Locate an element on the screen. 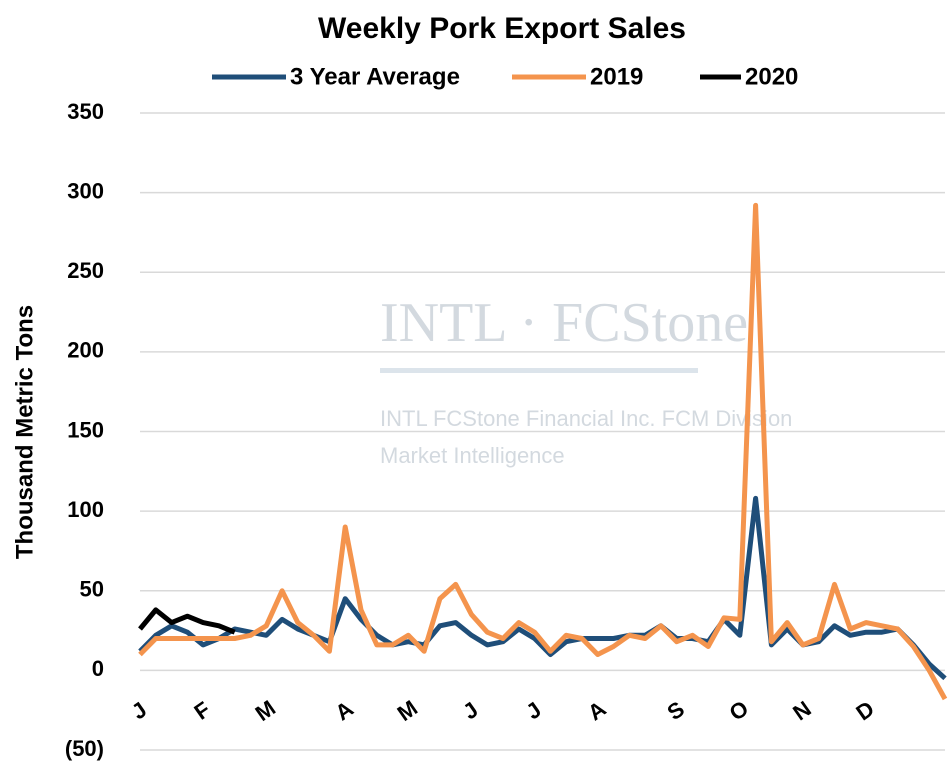  y-tick-label: 100 is located at coordinates (85, 509).